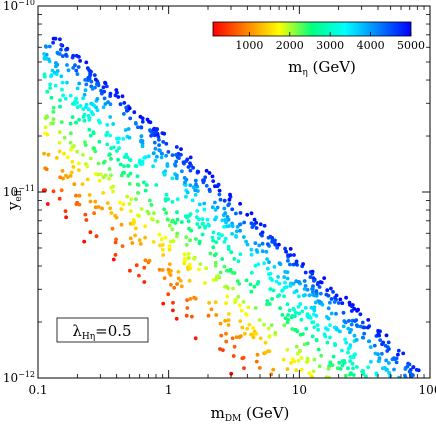  I want to click on colorbar-tick-label: 4000, so click(371, 45).